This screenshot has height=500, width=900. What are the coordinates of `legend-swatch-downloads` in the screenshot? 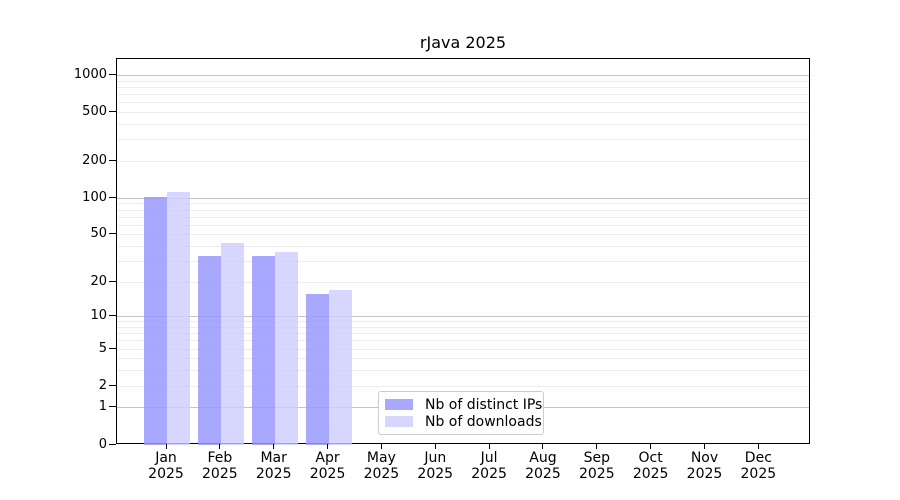 It's located at (399, 421).